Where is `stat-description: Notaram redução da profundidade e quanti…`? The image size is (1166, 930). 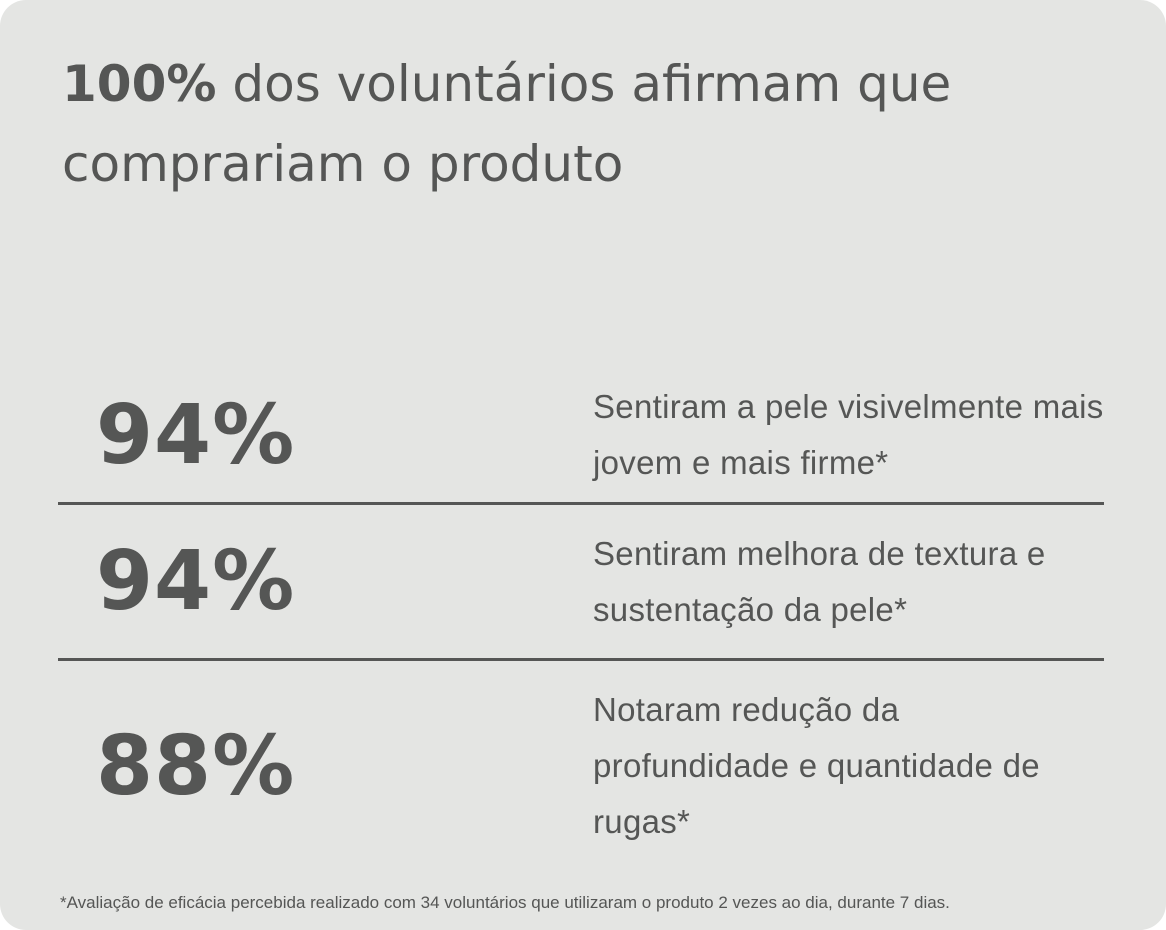
stat-description: Notaram redução da profundidade e quanti… is located at coordinates (816, 765).